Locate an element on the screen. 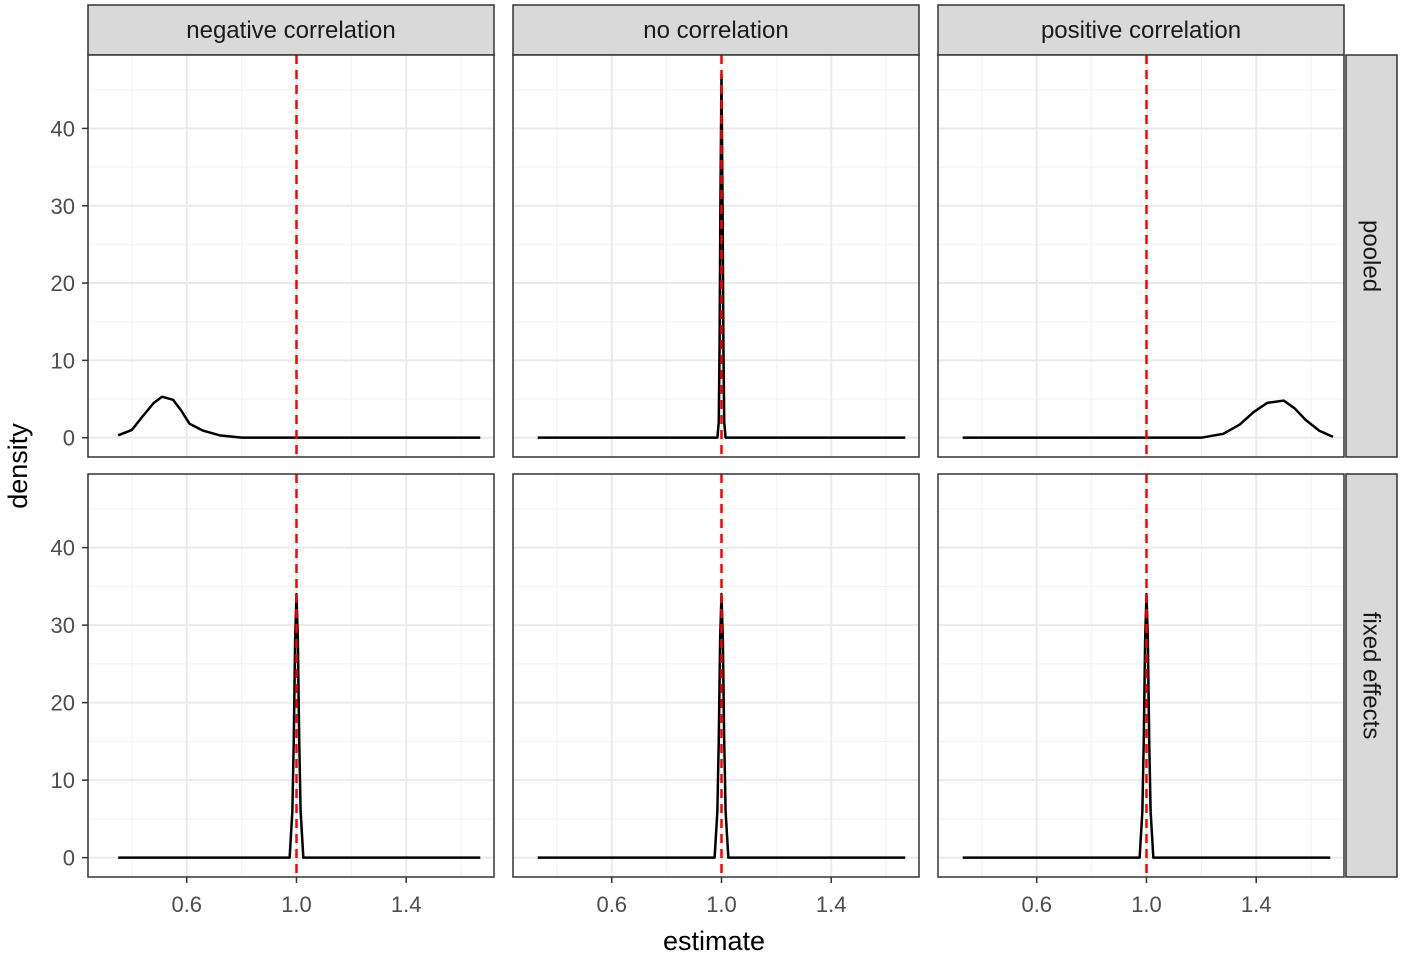 The height and width of the screenshot is (955, 1401). strip-label: pooled is located at coordinates (1371, 256).